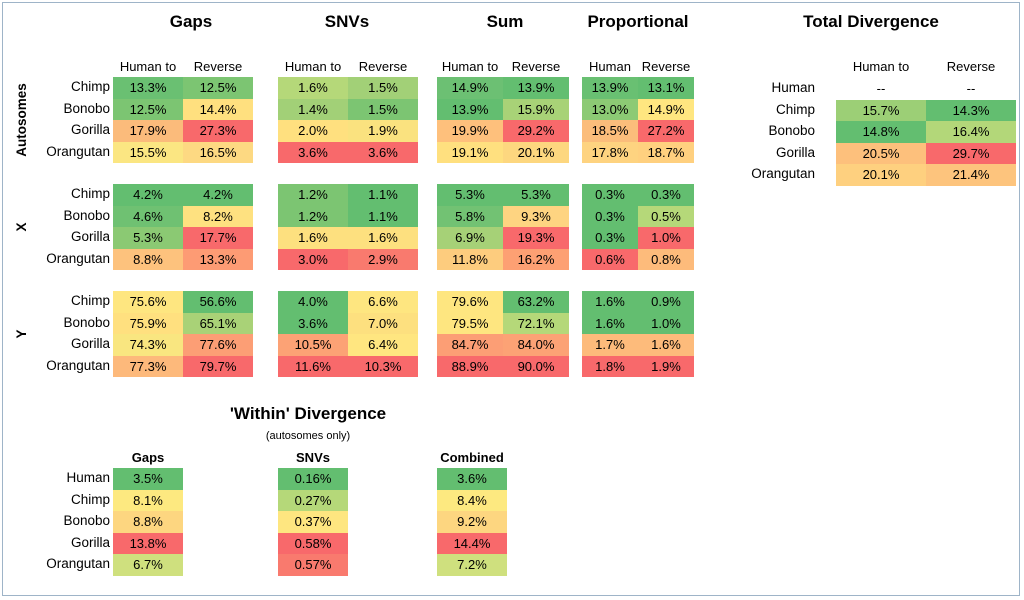  What do you see at coordinates (971, 175) in the screenshot?
I see `table-cell: 21.4%` at bounding box center [971, 175].